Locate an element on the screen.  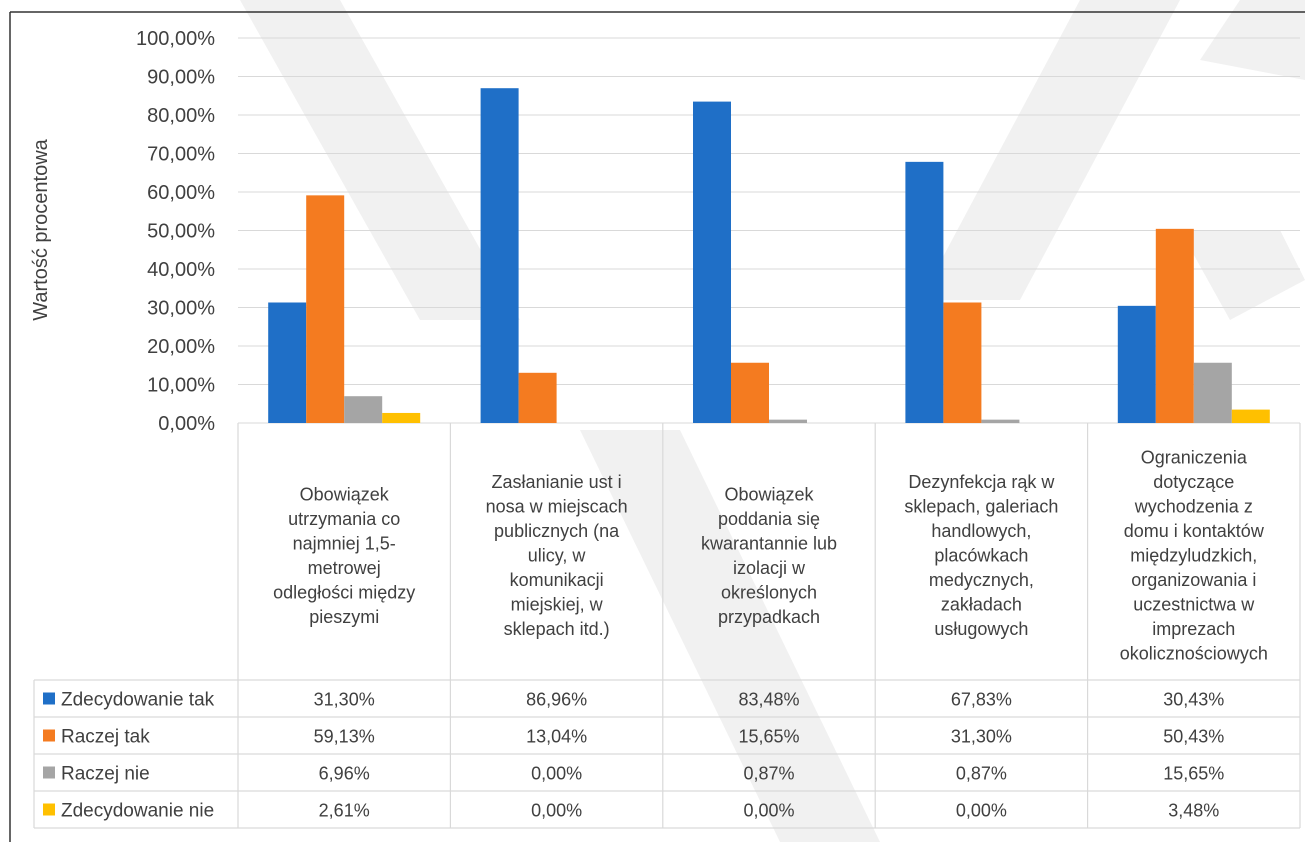
y-tick-label: 100,00% is located at coordinates (175, 39).